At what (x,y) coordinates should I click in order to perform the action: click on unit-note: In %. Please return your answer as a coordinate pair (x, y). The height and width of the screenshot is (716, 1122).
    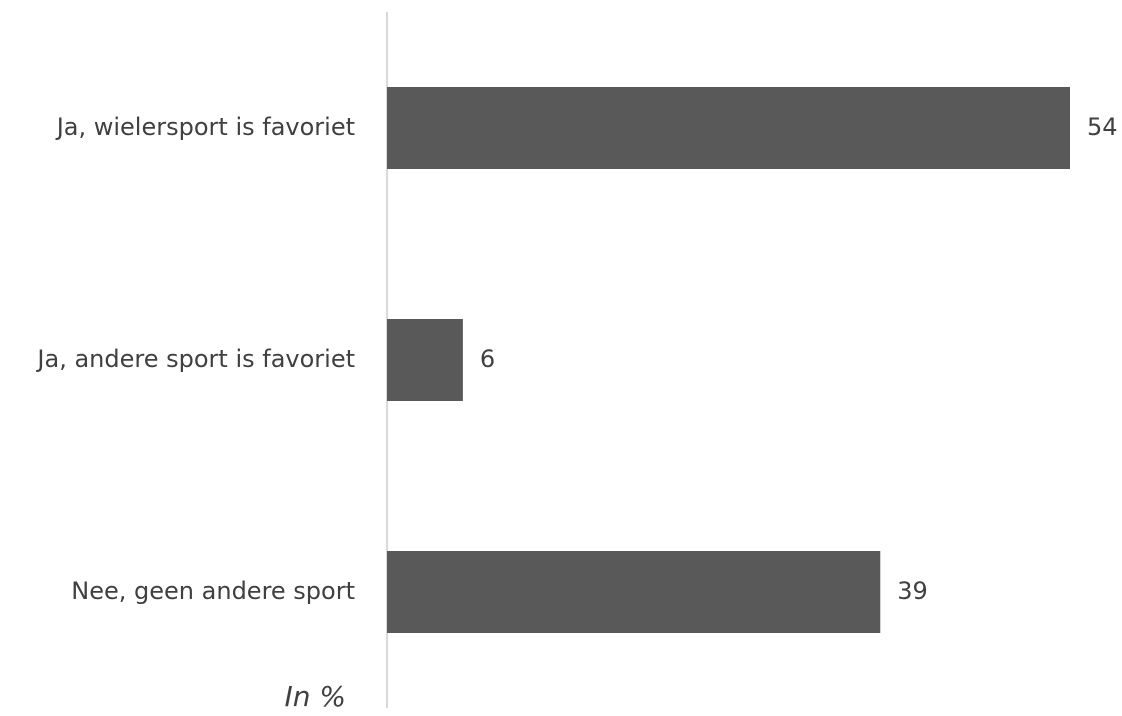
    Looking at the image, I should click on (315, 696).